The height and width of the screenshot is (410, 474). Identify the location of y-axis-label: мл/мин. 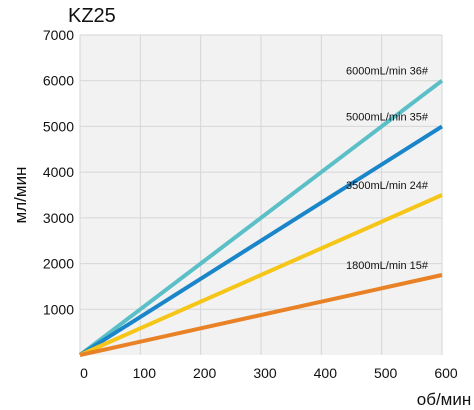
(20, 195).